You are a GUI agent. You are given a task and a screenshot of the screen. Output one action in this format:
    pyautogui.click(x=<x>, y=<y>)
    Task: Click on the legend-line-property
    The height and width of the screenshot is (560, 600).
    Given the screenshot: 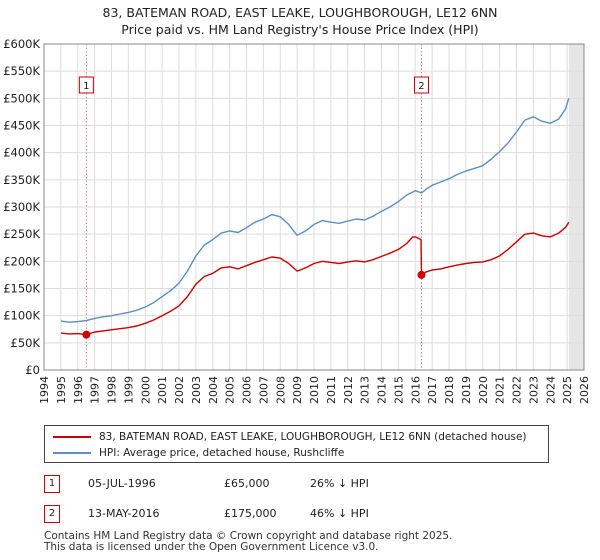 What is the action you would take?
    pyautogui.click(x=72, y=437)
    